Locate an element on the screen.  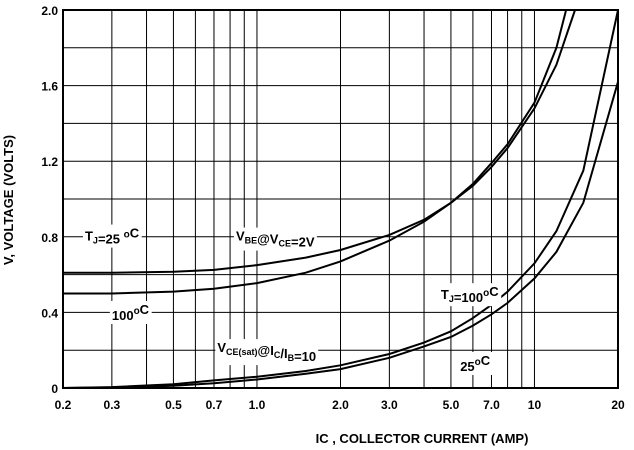
y-tick-label: 0 is located at coordinates (54, 389).